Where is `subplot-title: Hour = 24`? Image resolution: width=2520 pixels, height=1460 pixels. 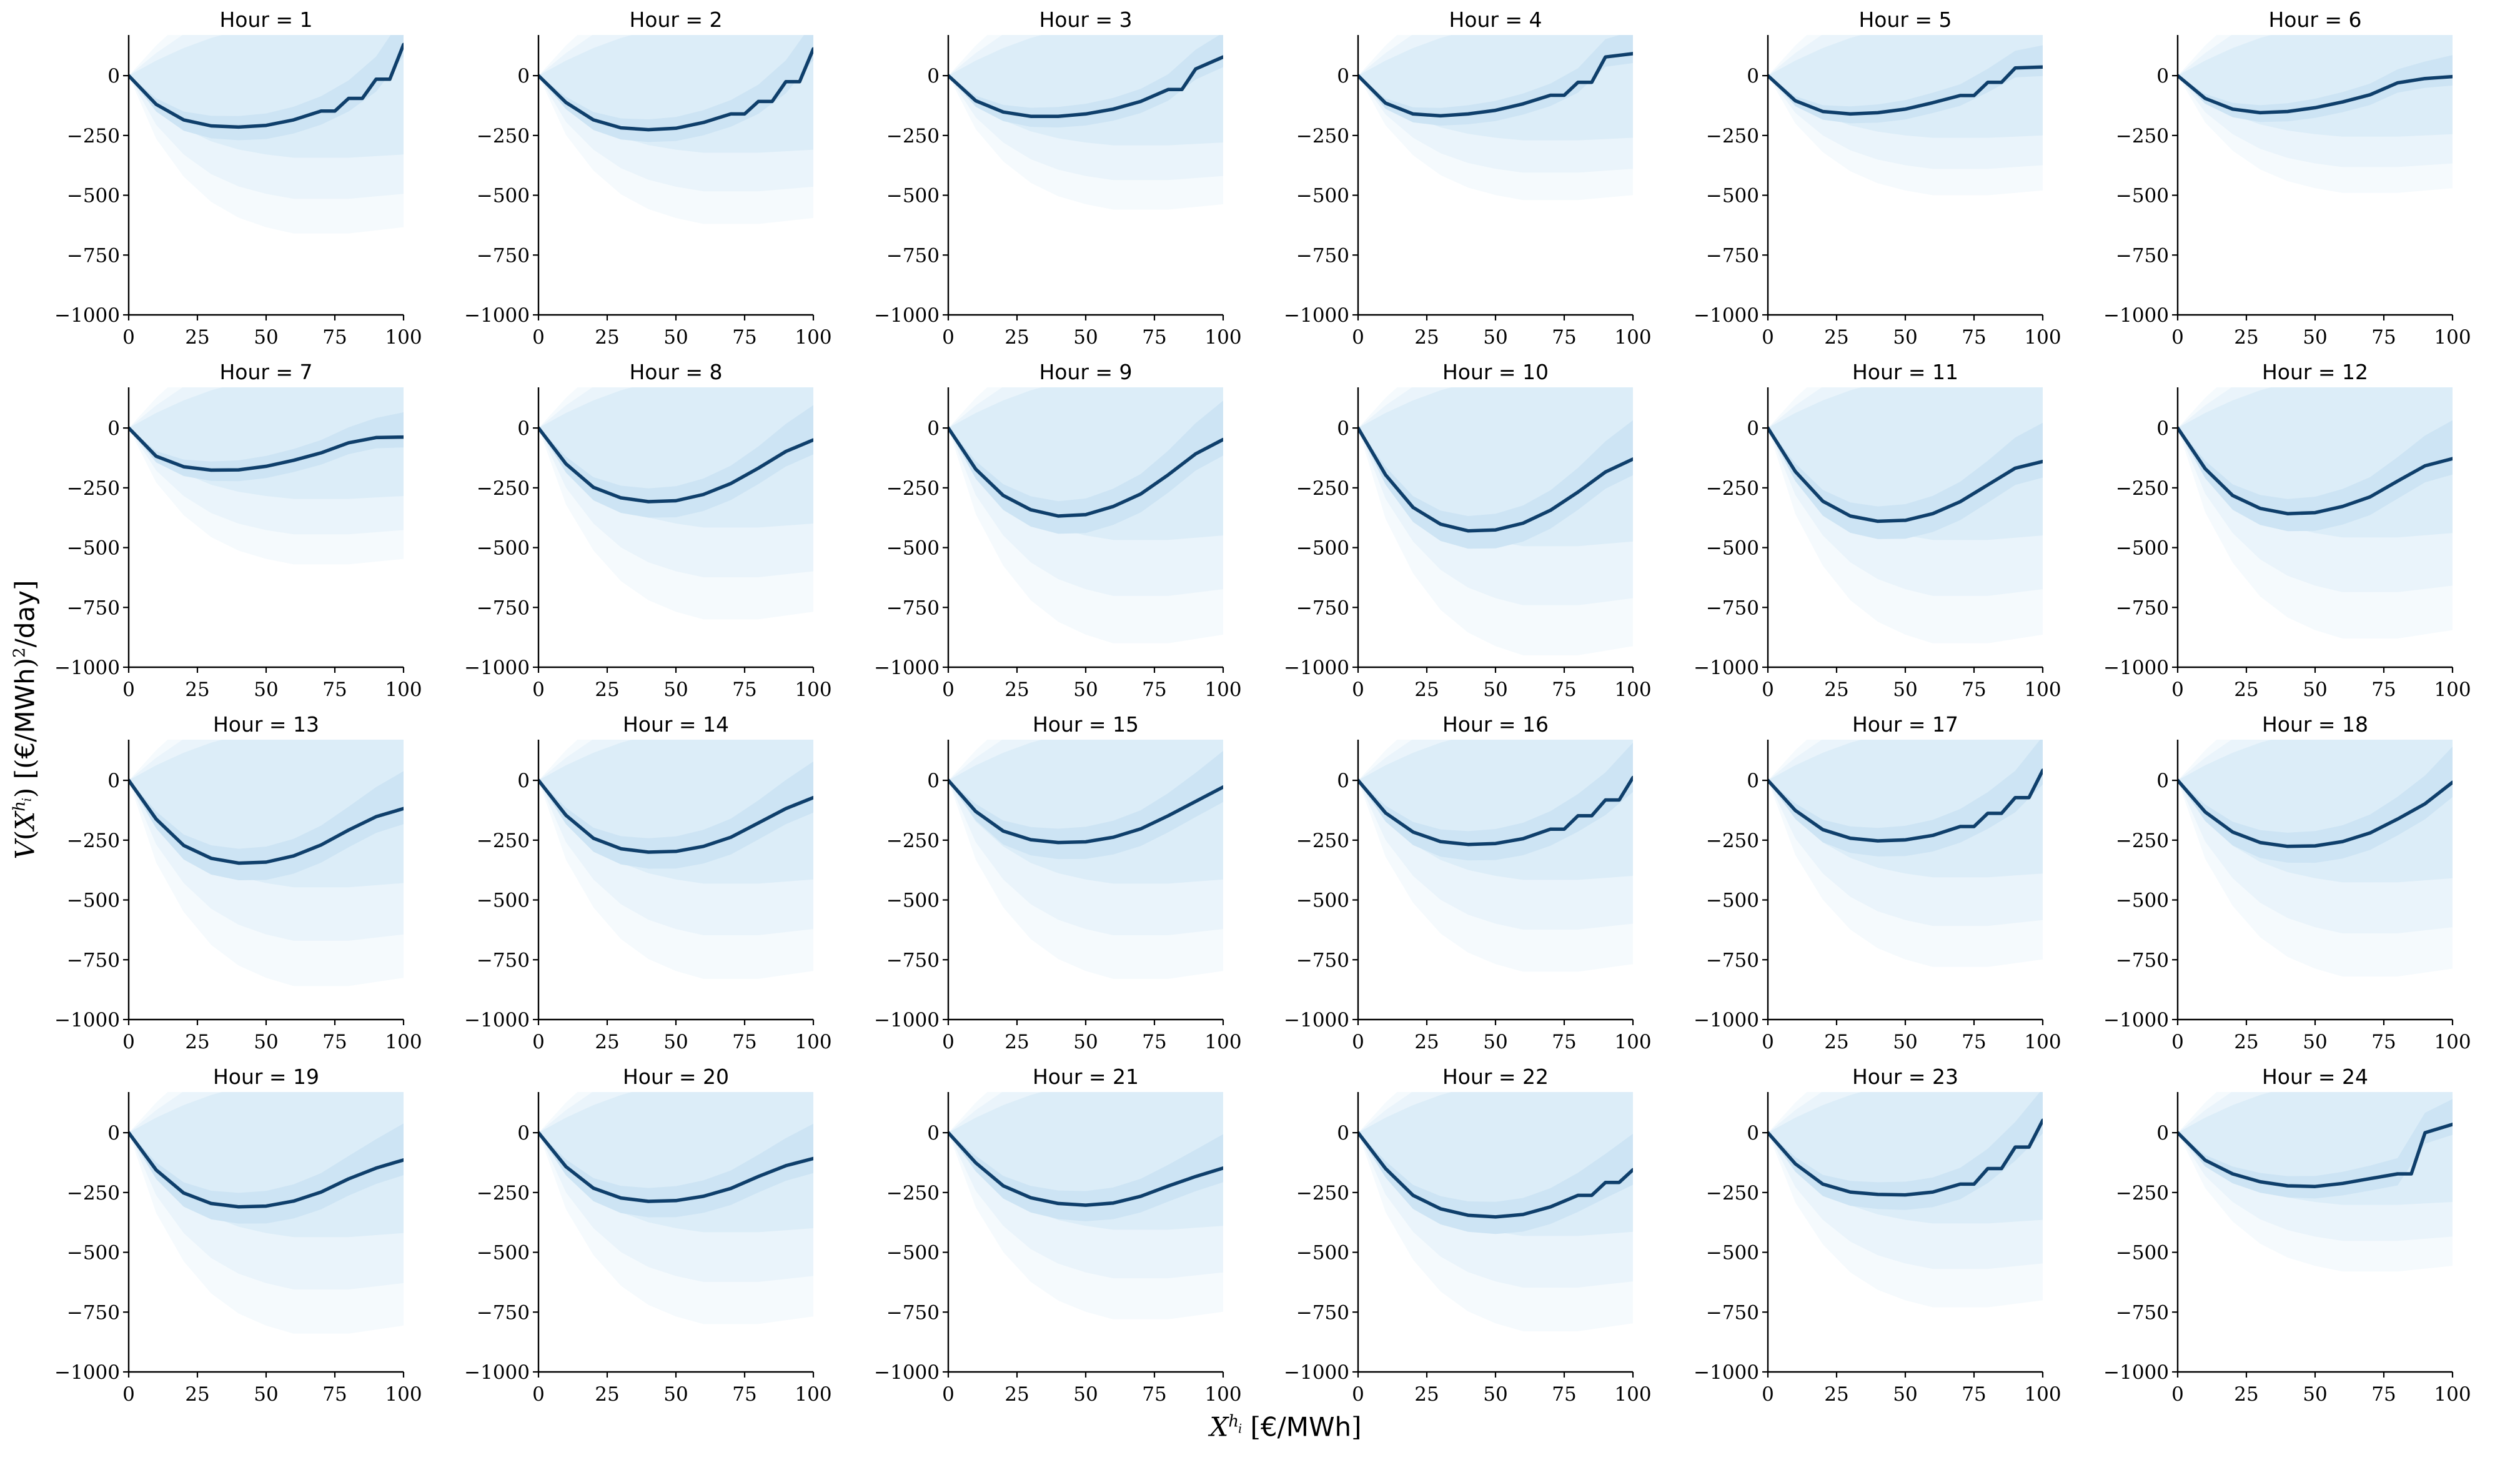 subplot-title: Hour = 24 is located at coordinates (2315, 1077).